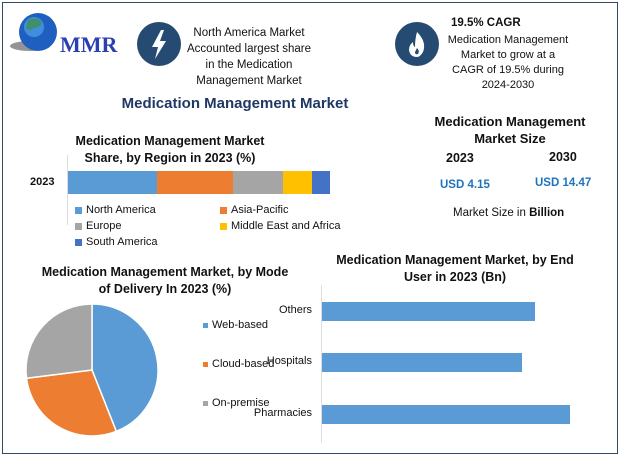 This screenshot has height=459, width=620. What do you see at coordinates (240, 325) in the screenshot?
I see `legend-label: Web-based` at bounding box center [240, 325].